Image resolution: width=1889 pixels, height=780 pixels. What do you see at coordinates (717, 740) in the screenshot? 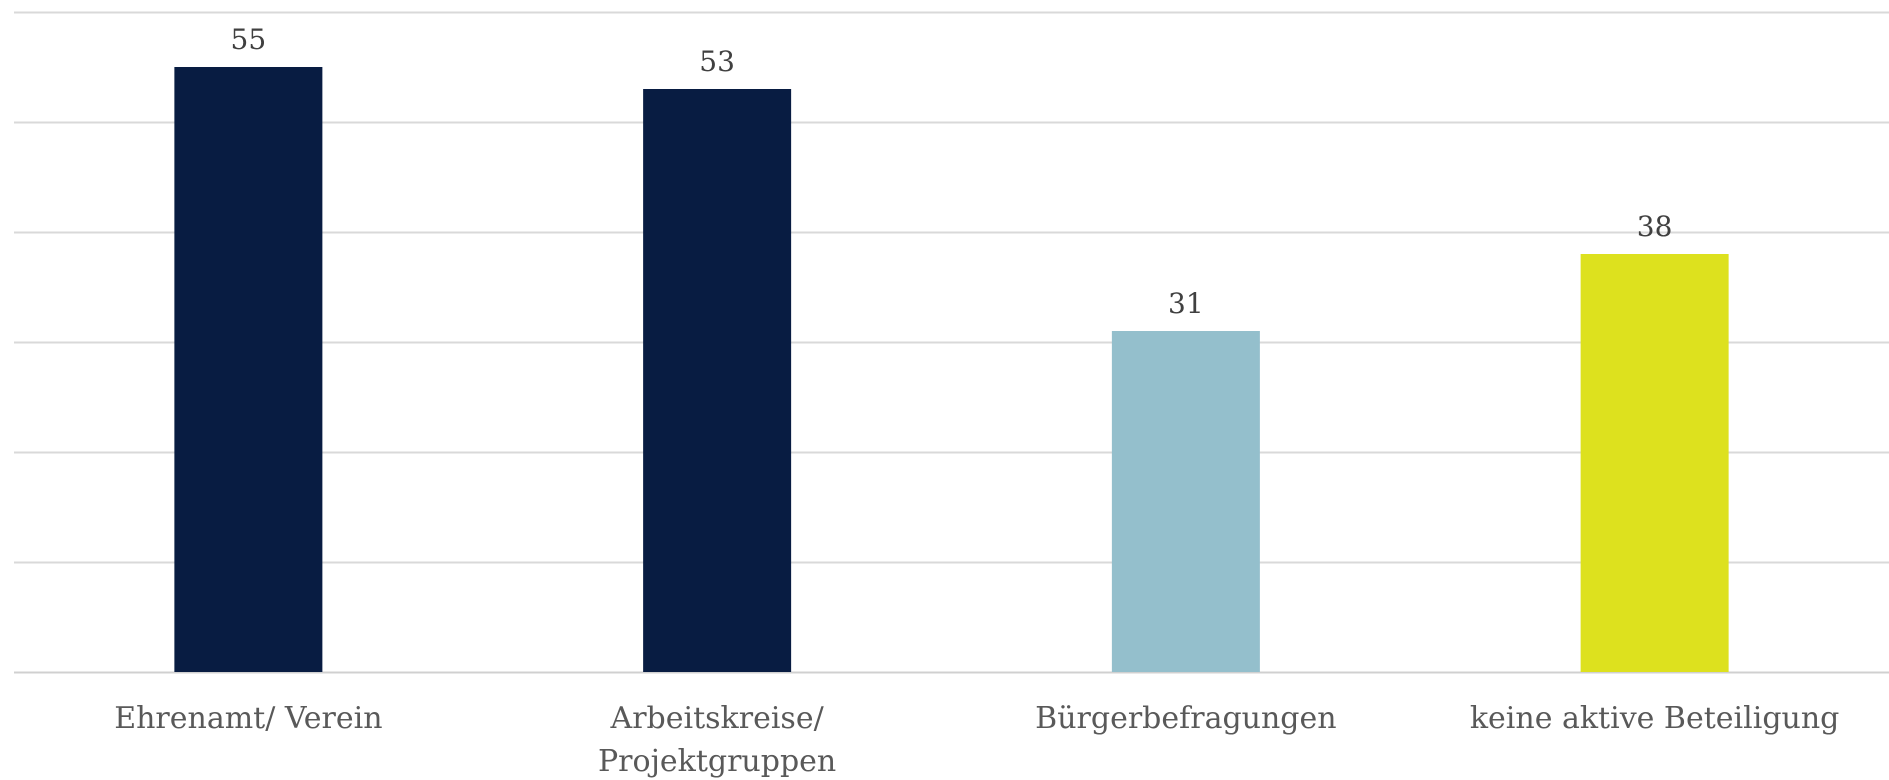
I see `category-label: Arbeitskreise/Projektgruppen` at bounding box center [717, 740].